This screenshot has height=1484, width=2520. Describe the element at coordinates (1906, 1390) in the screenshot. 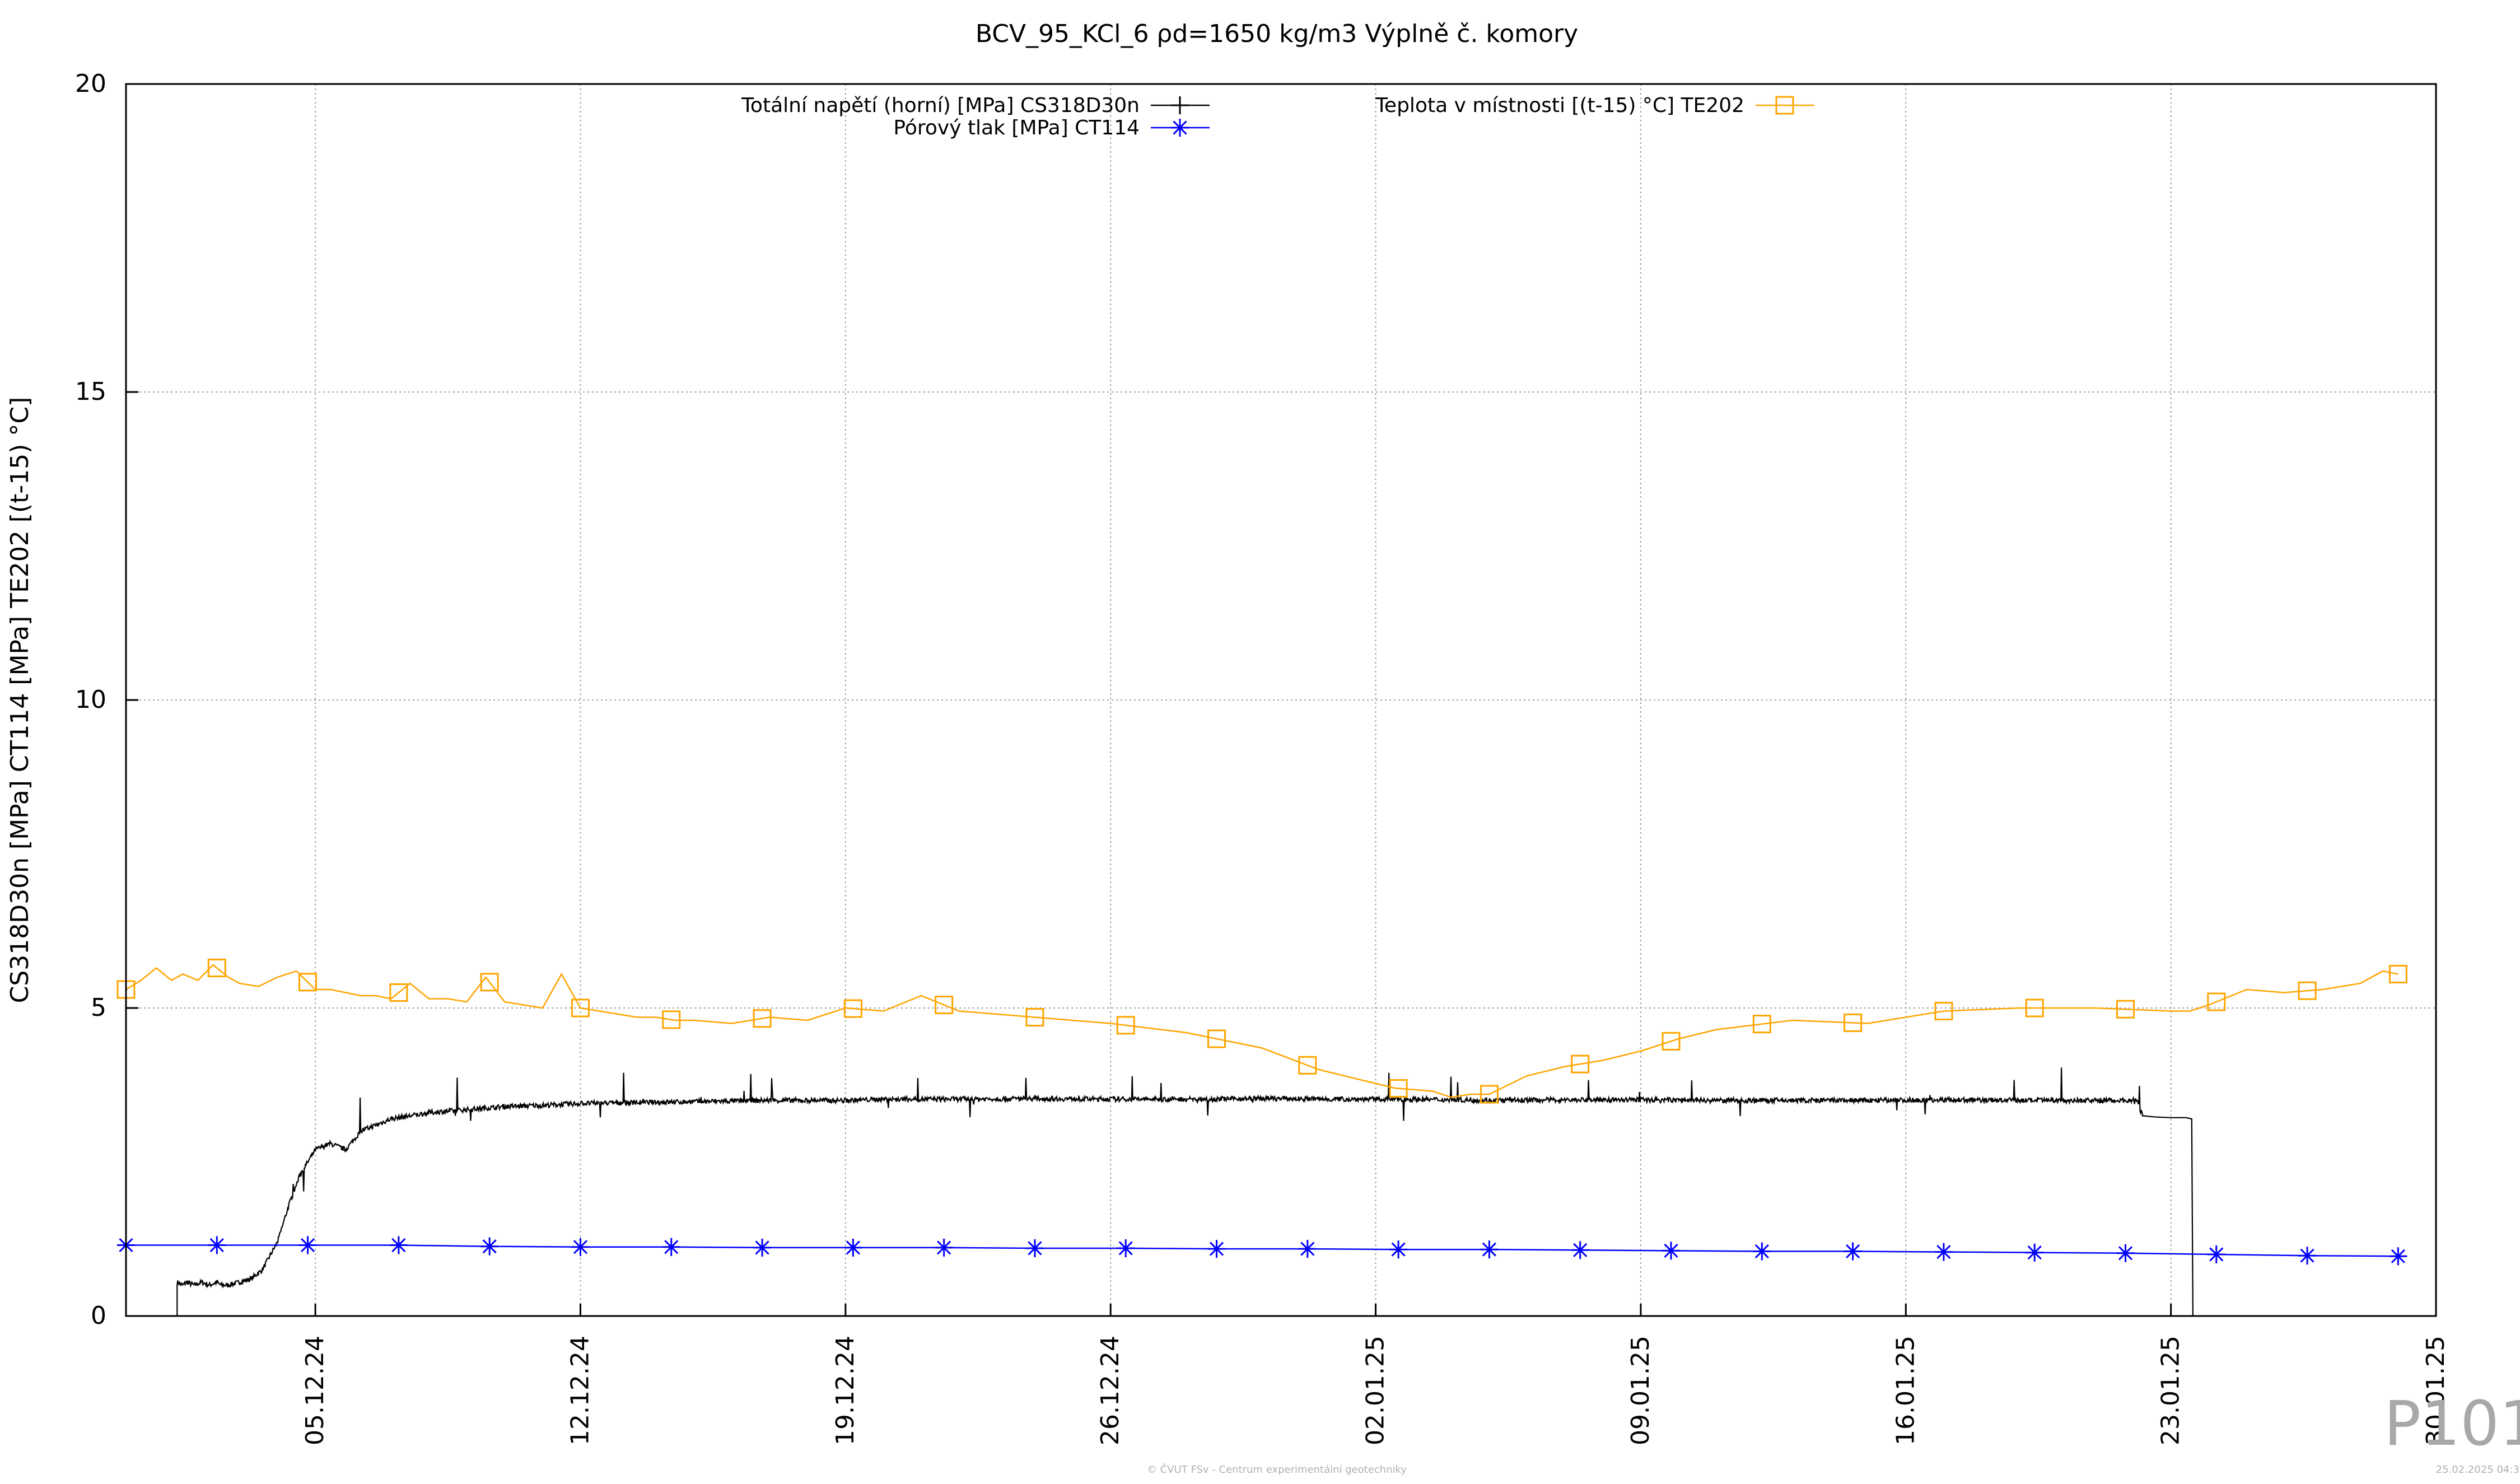

I see `x-tick-label: 16.01.25` at that location.